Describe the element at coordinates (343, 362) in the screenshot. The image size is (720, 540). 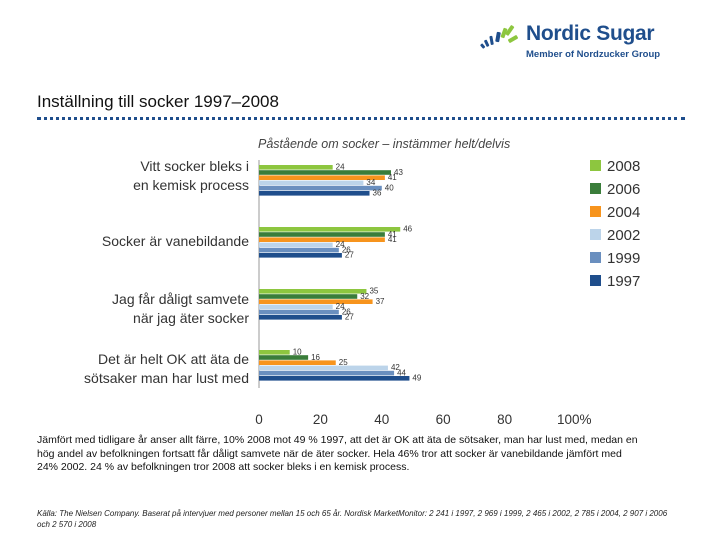
I see `bar-value-label: 25` at that location.